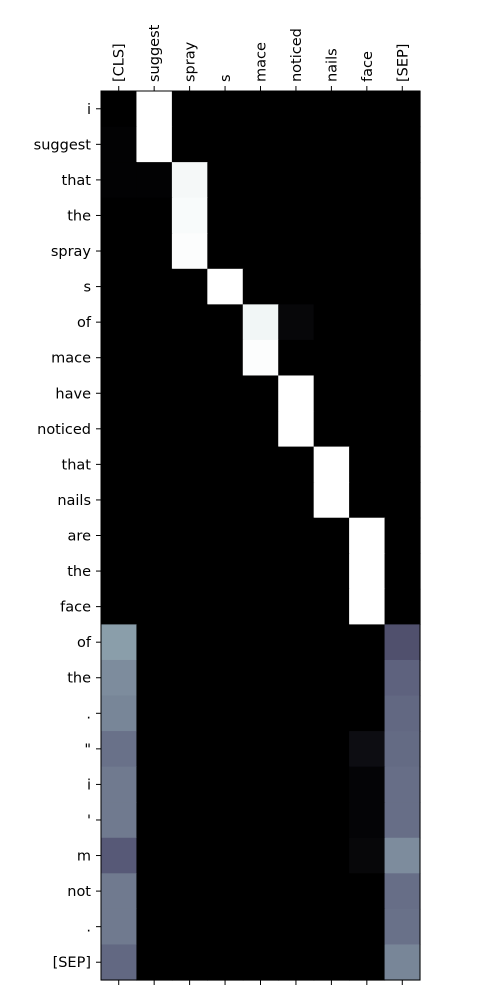 The image size is (500, 1000). What do you see at coordinates (72, 963) in the screenshot?
I see `y-tick-label: [SEP]` at bounding box center [72, 963].